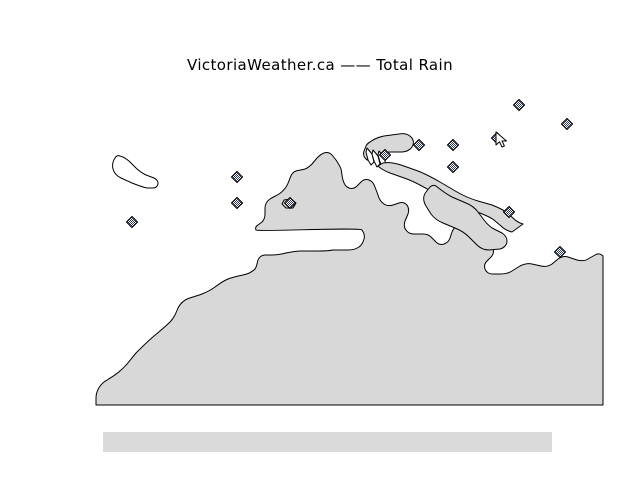 The width and height of the screenshot is (640, 480). What do you see at coordinates (135, 172) in the screenshot?
I see `unfilled-island-outline` at bounding box center [135, 172].